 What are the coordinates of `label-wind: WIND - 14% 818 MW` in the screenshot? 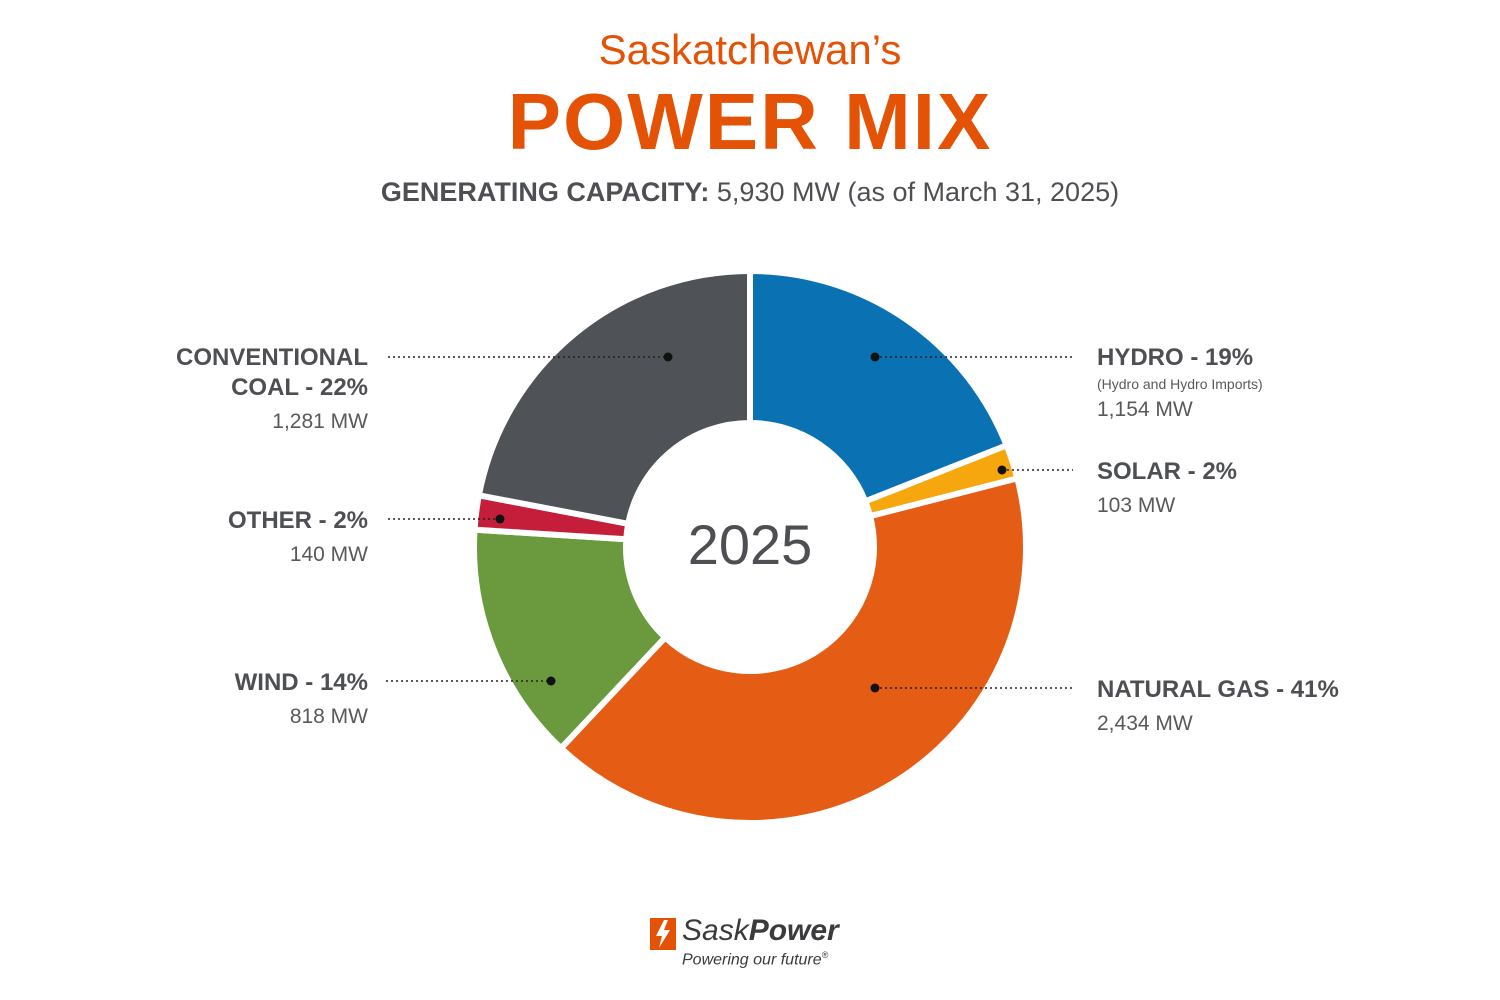 It's located at (238, 700).